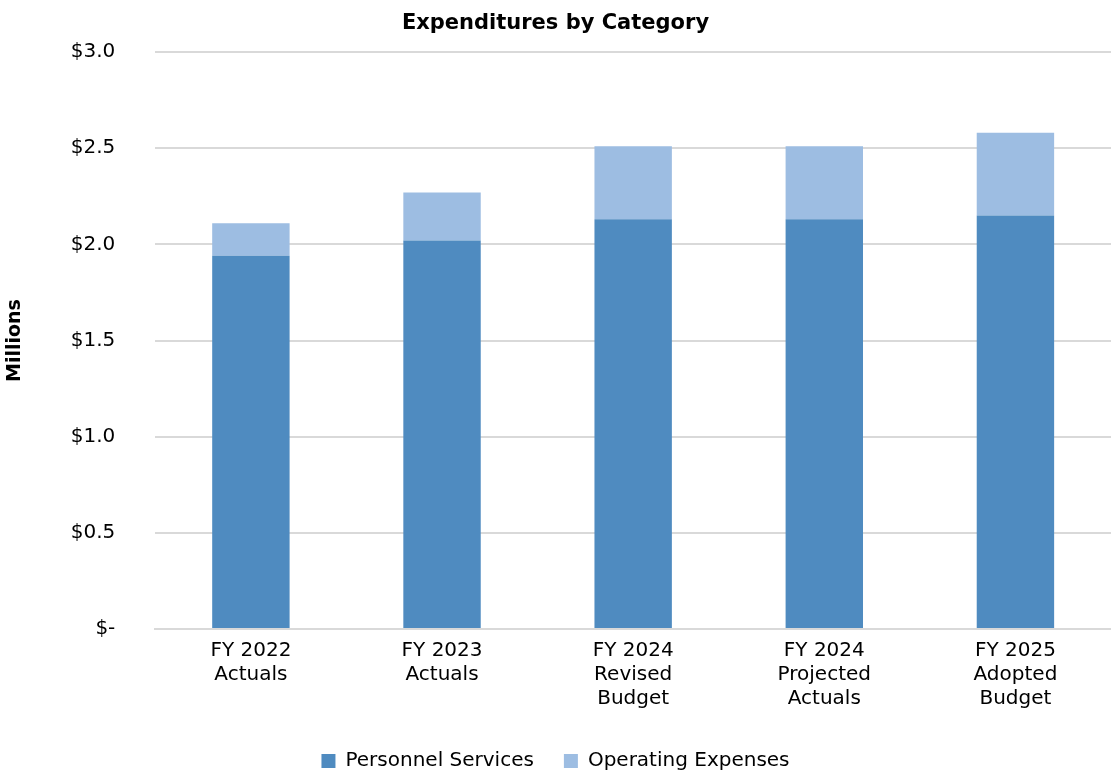  Describe the element at coordinates (442, 661) in the screenshot. I see `x-tick-label: FY 2023 Actuals` at that location.